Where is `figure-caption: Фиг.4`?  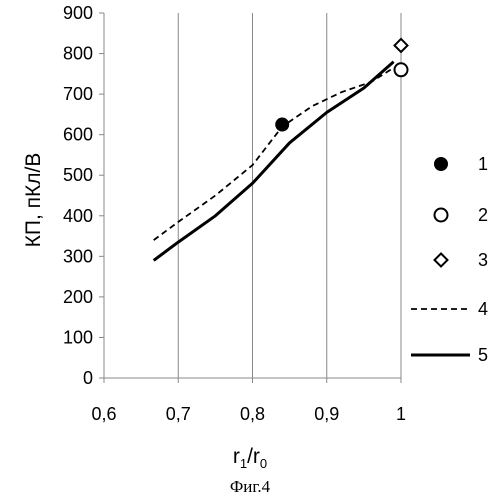
figure-caption: Фиг.4 is located at coordinates (250, 486).